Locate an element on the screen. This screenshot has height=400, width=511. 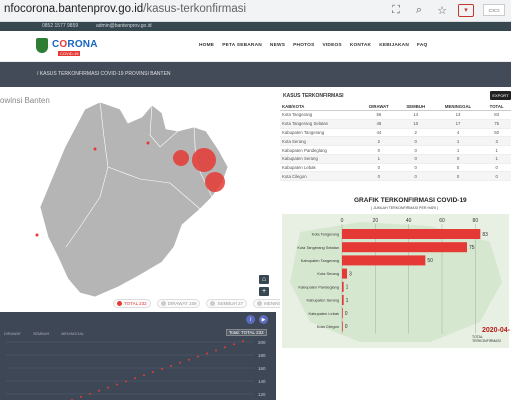
banten-emblem-icon is located at coordinates (42, 45).